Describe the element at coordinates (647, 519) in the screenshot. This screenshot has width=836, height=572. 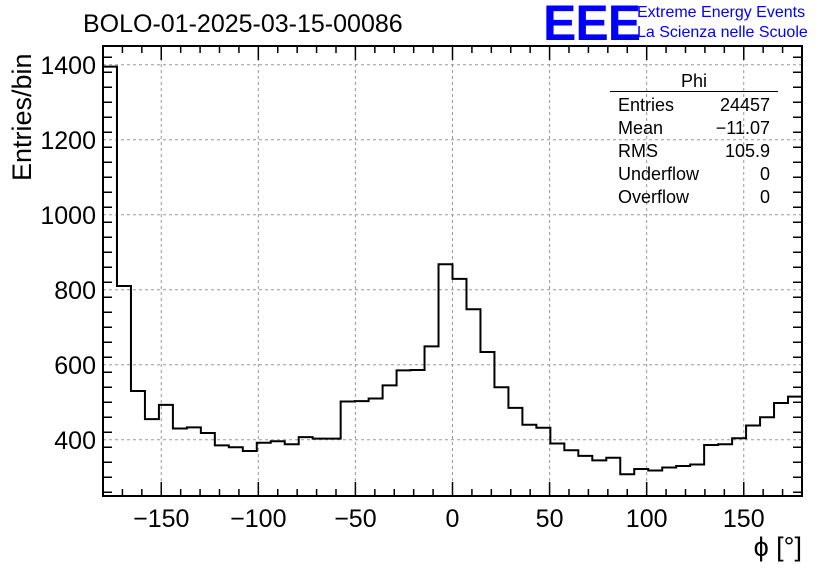
I see `x-tick-label: 100` at that location.